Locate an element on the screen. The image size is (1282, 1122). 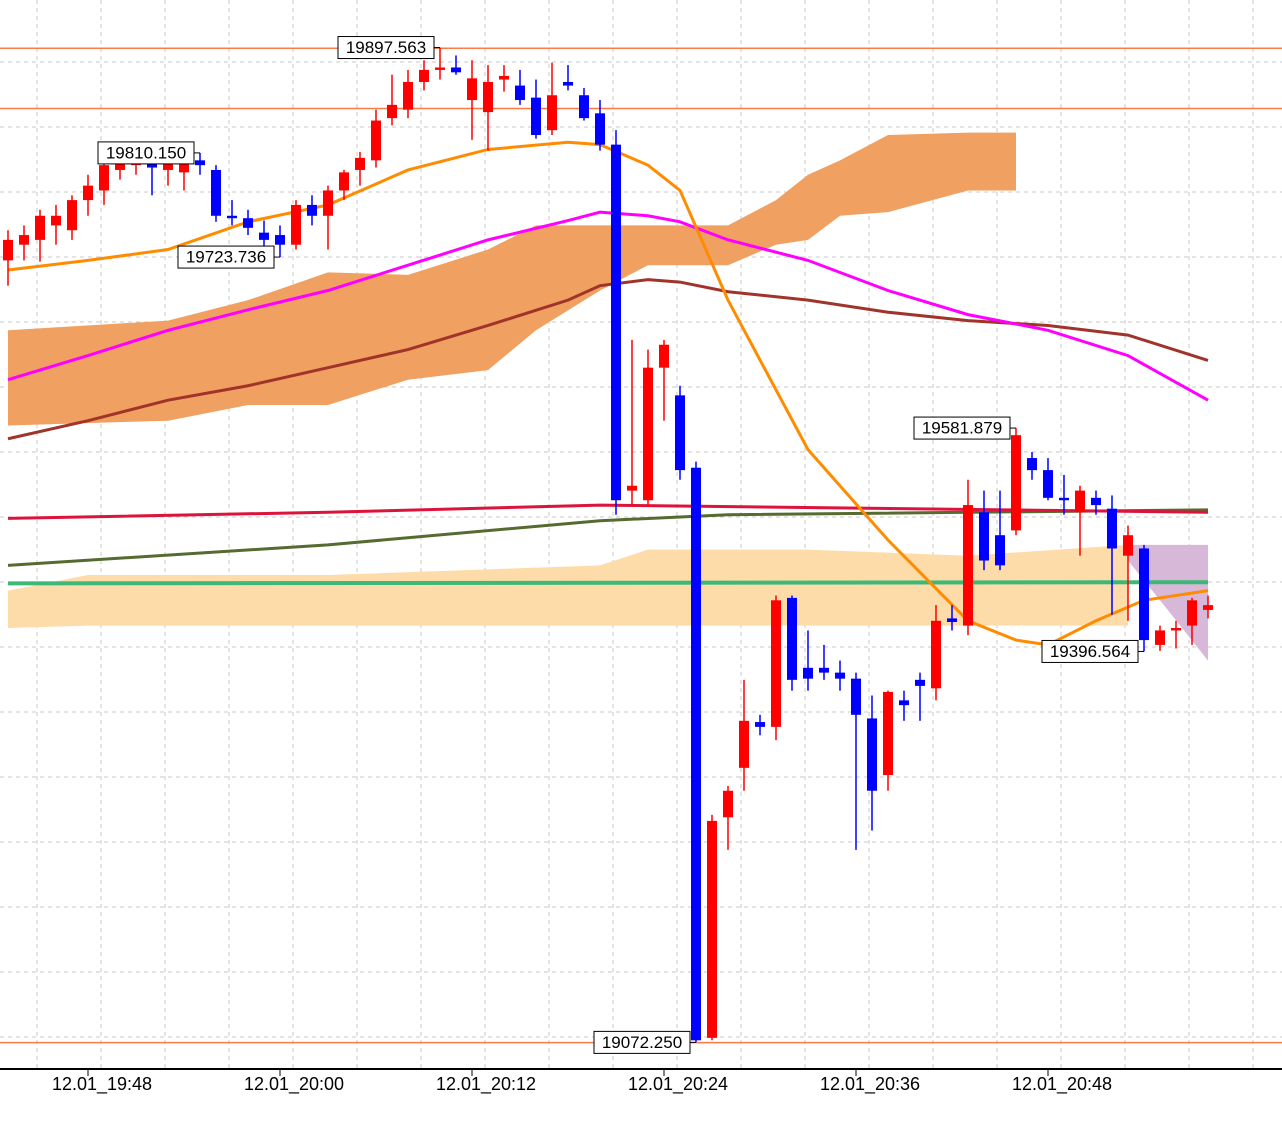
cloud is located at coordinates (568, 586).